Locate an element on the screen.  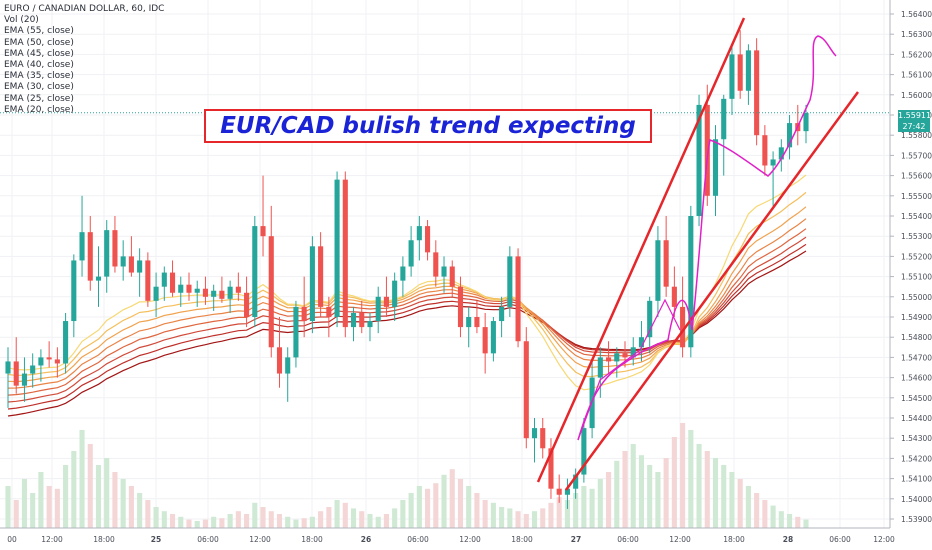
price-tick-label: 1.54000 is located at coordinates (916, 499).